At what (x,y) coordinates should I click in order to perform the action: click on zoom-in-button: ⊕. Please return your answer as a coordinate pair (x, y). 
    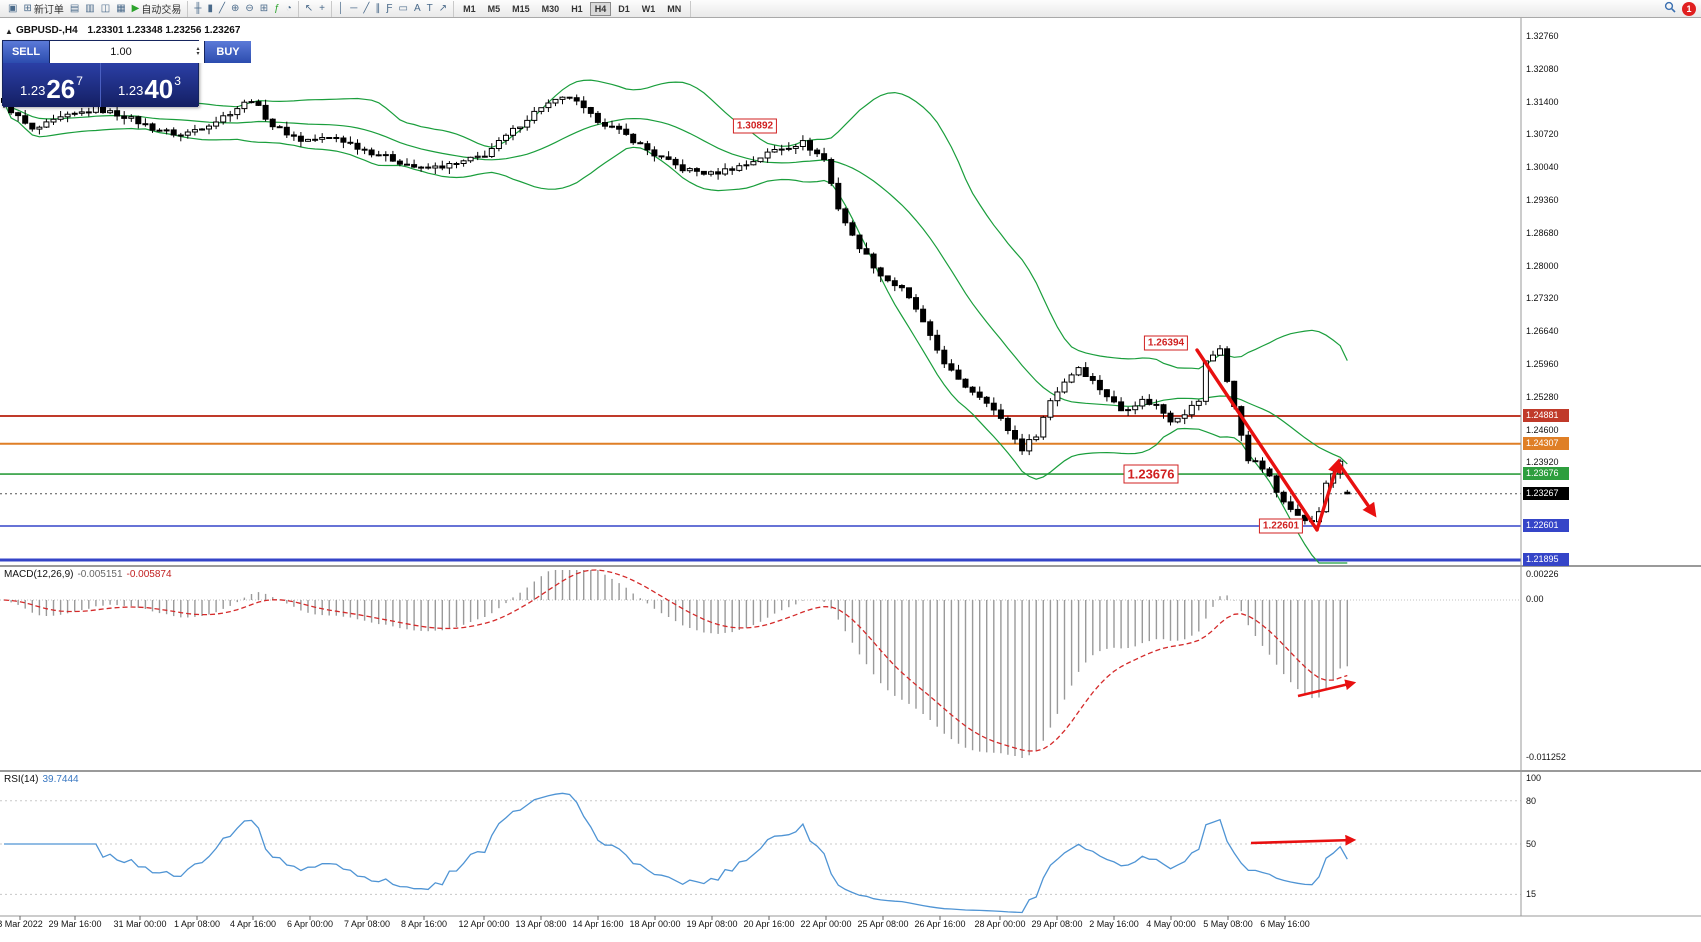
    Looking at the image, I should click on (235, 9).